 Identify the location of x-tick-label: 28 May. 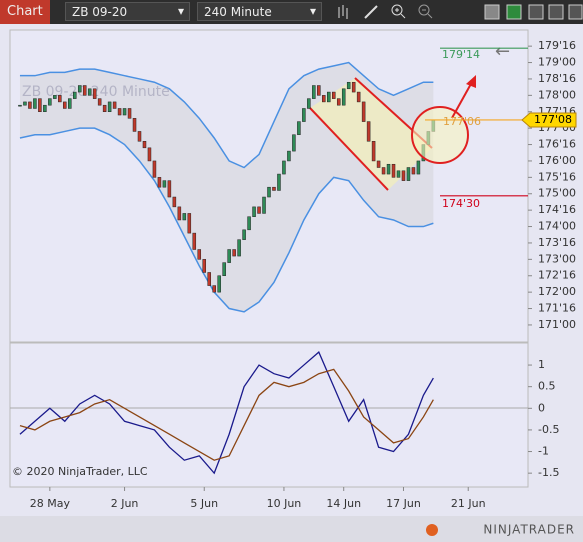
(50, 503).